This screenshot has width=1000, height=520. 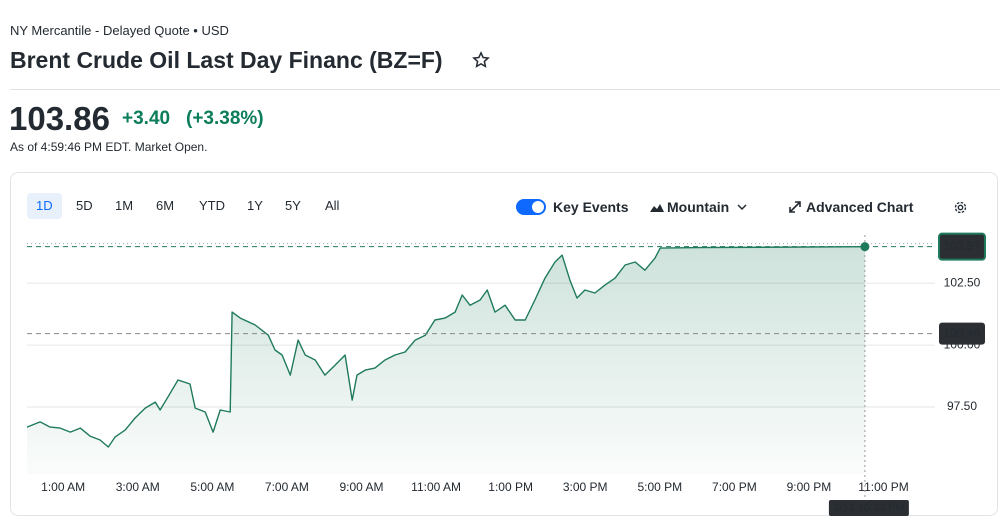 What do you see at coordinates (332, 205) in the screenshot?
I see `range-tab: All` at bounding box center [332, 205].